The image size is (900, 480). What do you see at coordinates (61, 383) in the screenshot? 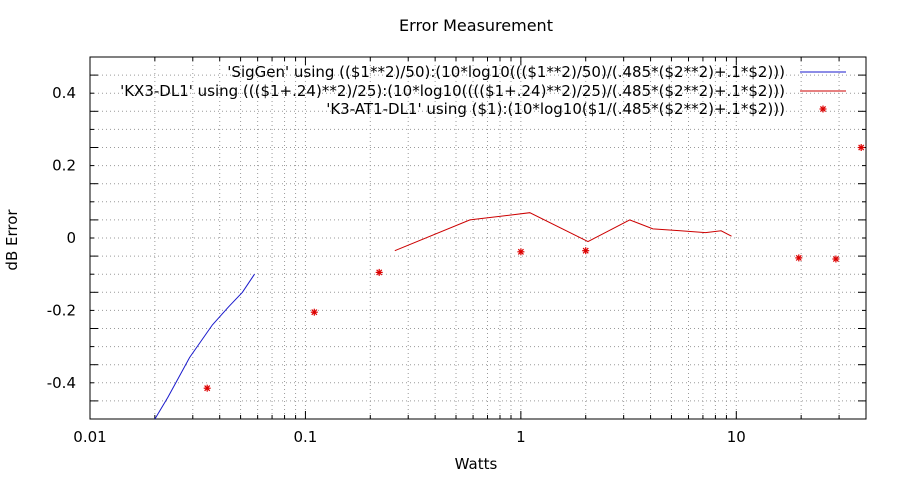
I see `y-tick-label: -0.4` at bounding box center [61, 383].